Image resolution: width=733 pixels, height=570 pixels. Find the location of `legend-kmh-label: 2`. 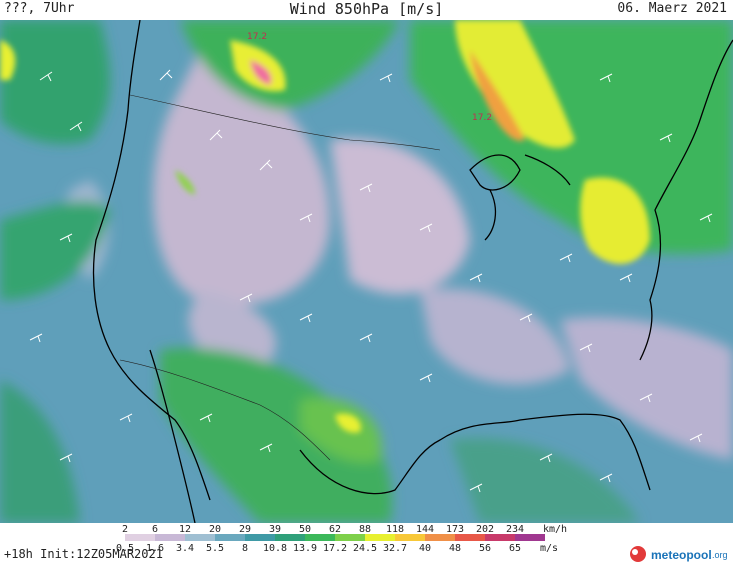

legend-kmh-label: 2 is located at coordinates (125, 529).